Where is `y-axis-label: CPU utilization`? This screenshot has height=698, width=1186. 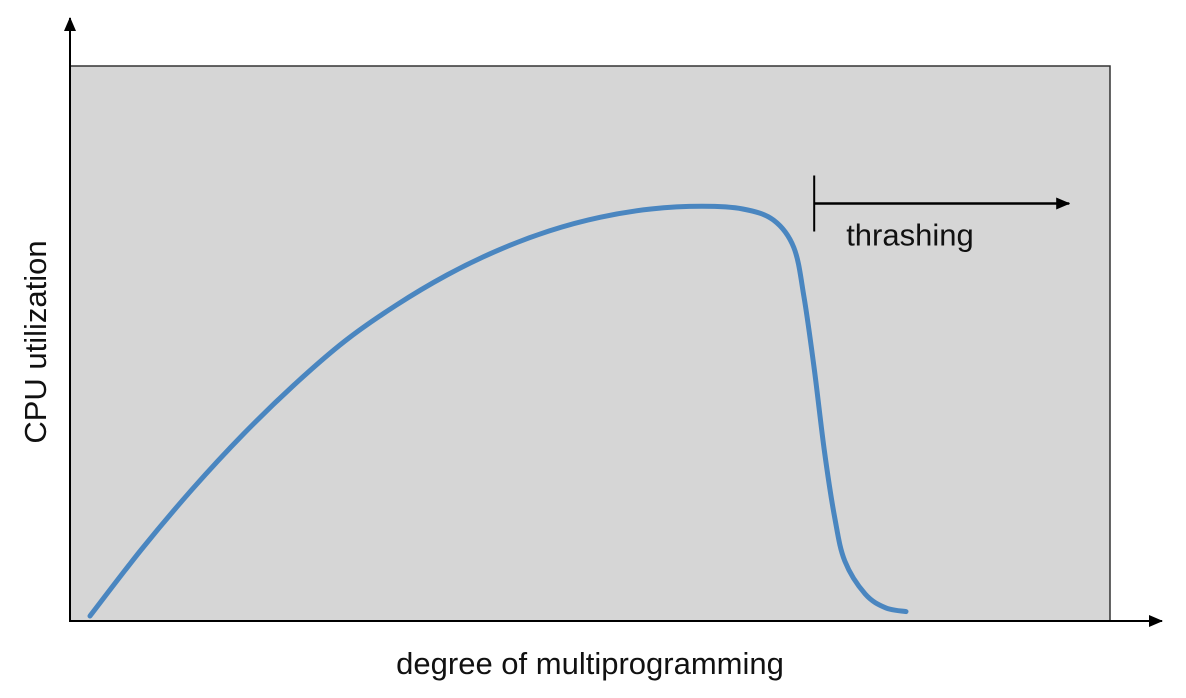
y-axis-label: CPU utilization is located at coordinates (35, 341).